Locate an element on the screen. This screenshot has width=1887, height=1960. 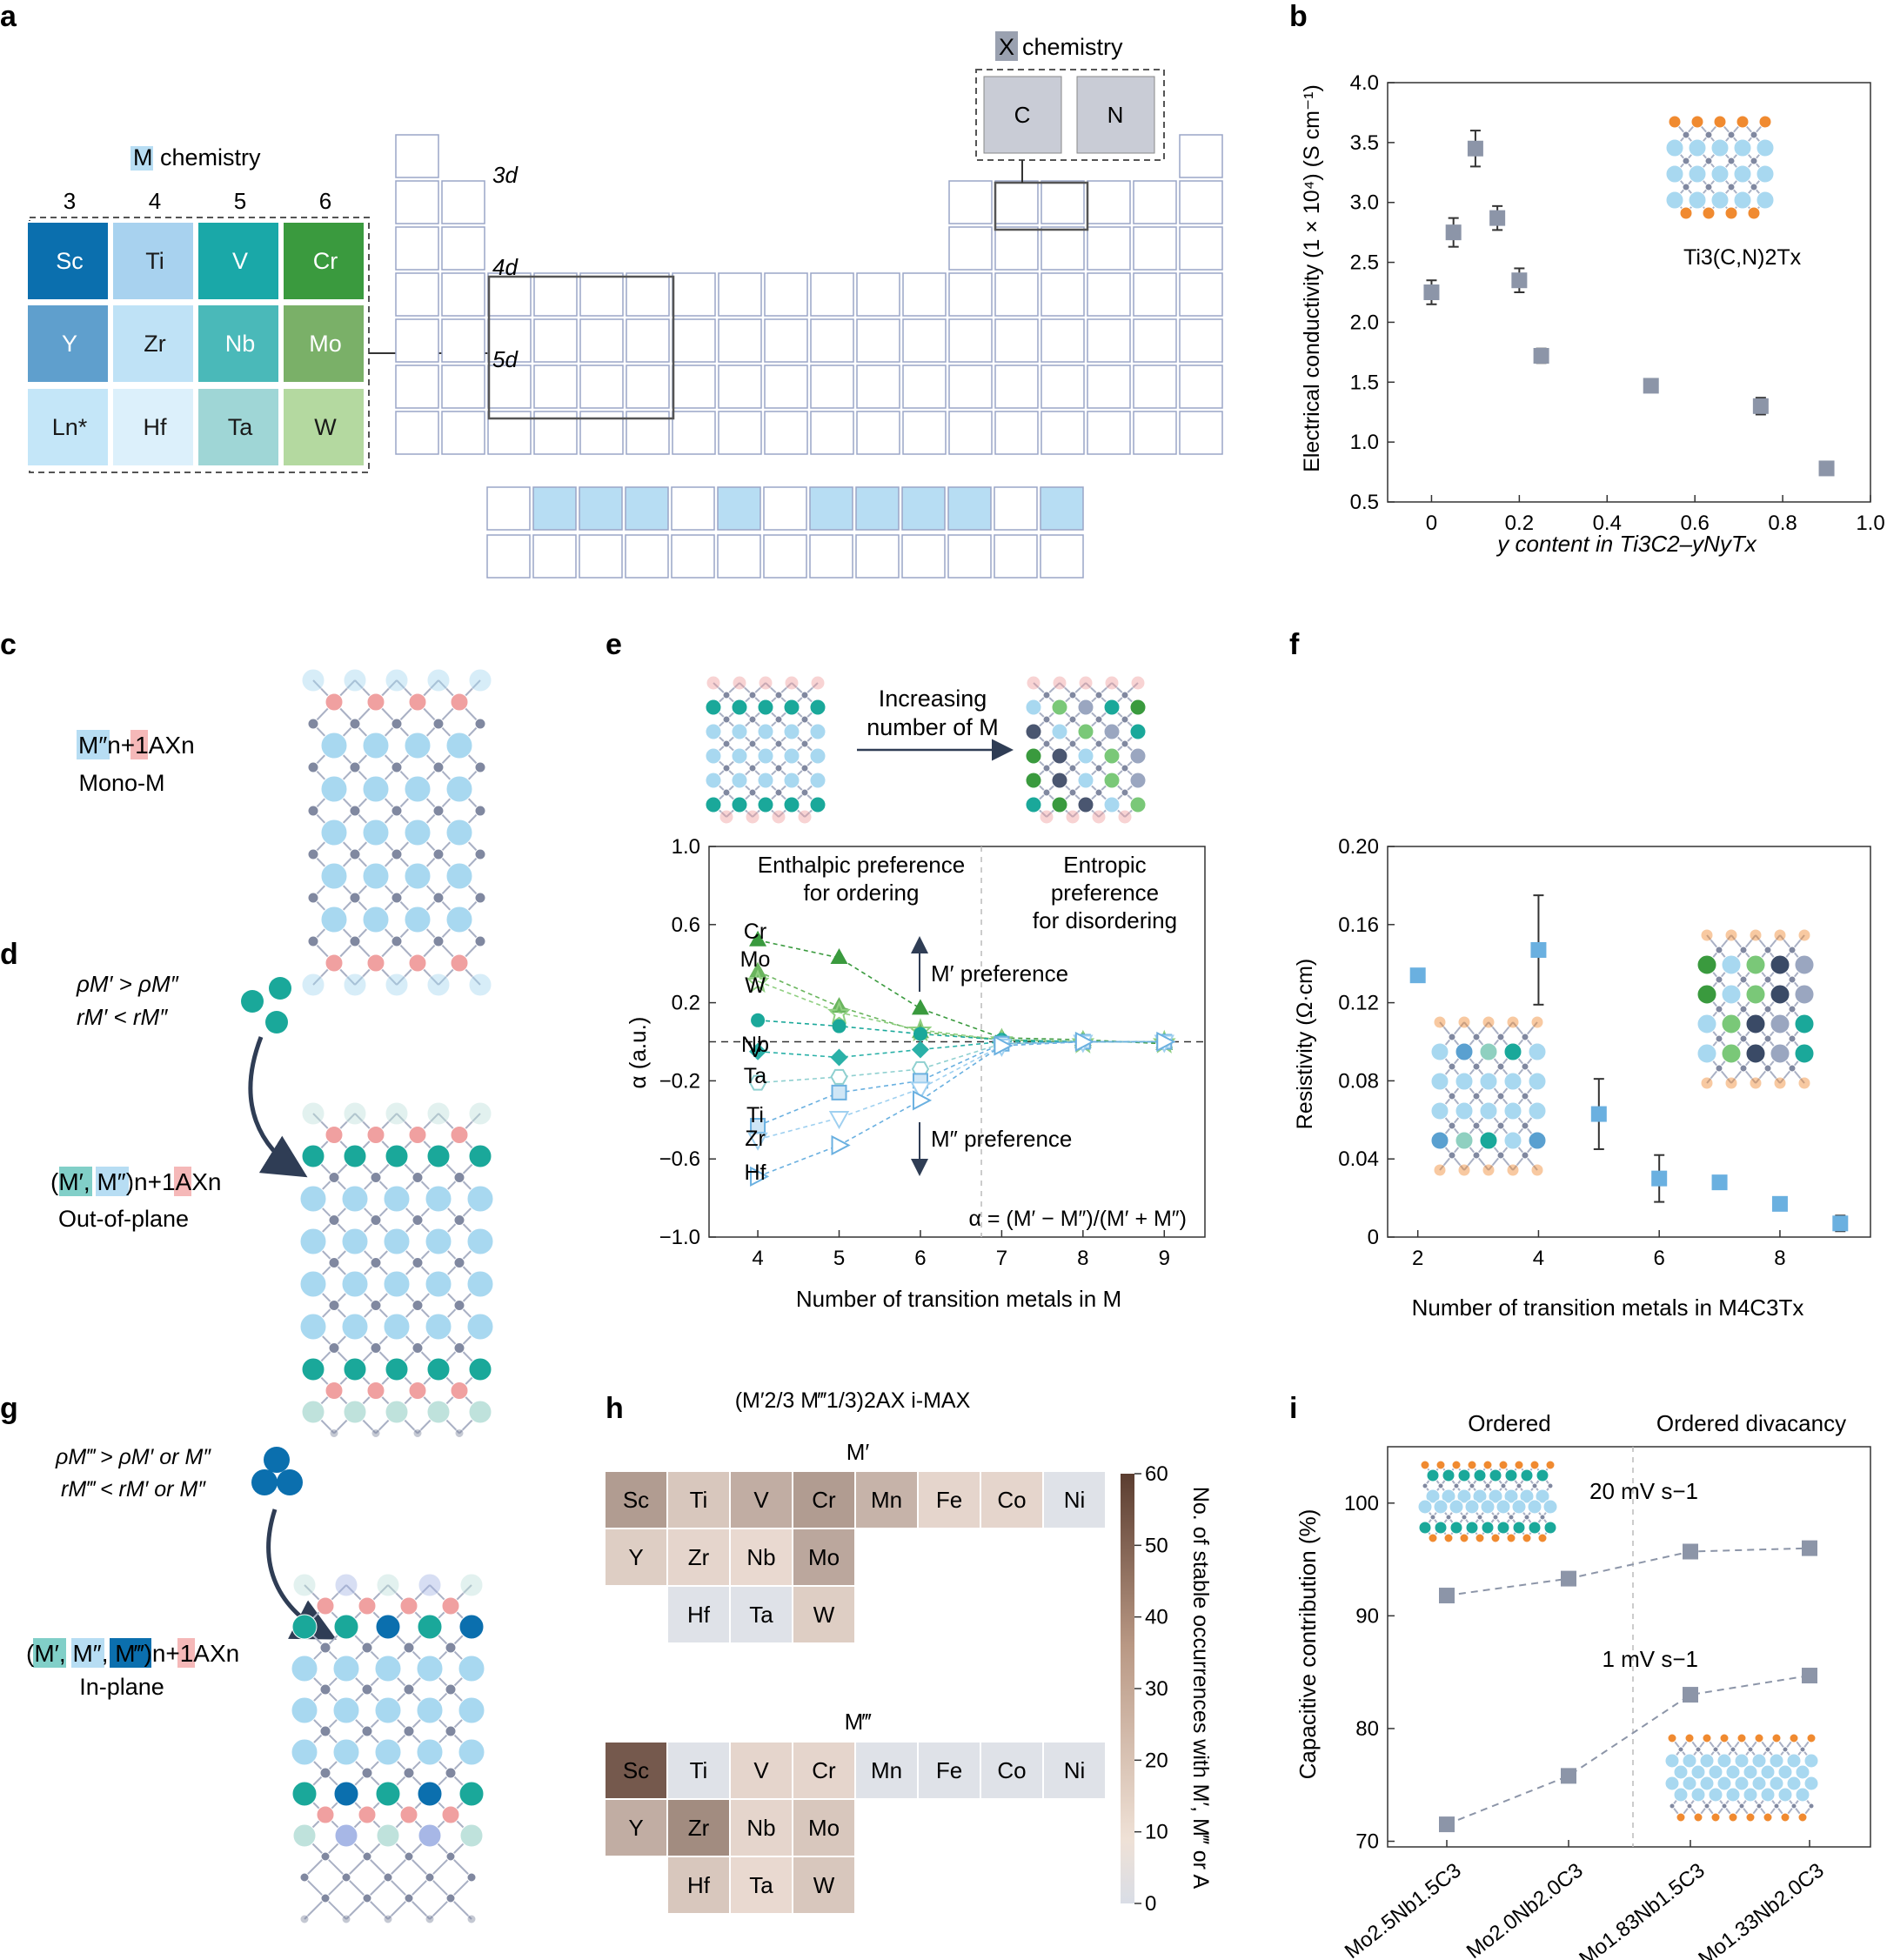
colorbar-tick-label: 0 is located at coordinates (1151, 1904).